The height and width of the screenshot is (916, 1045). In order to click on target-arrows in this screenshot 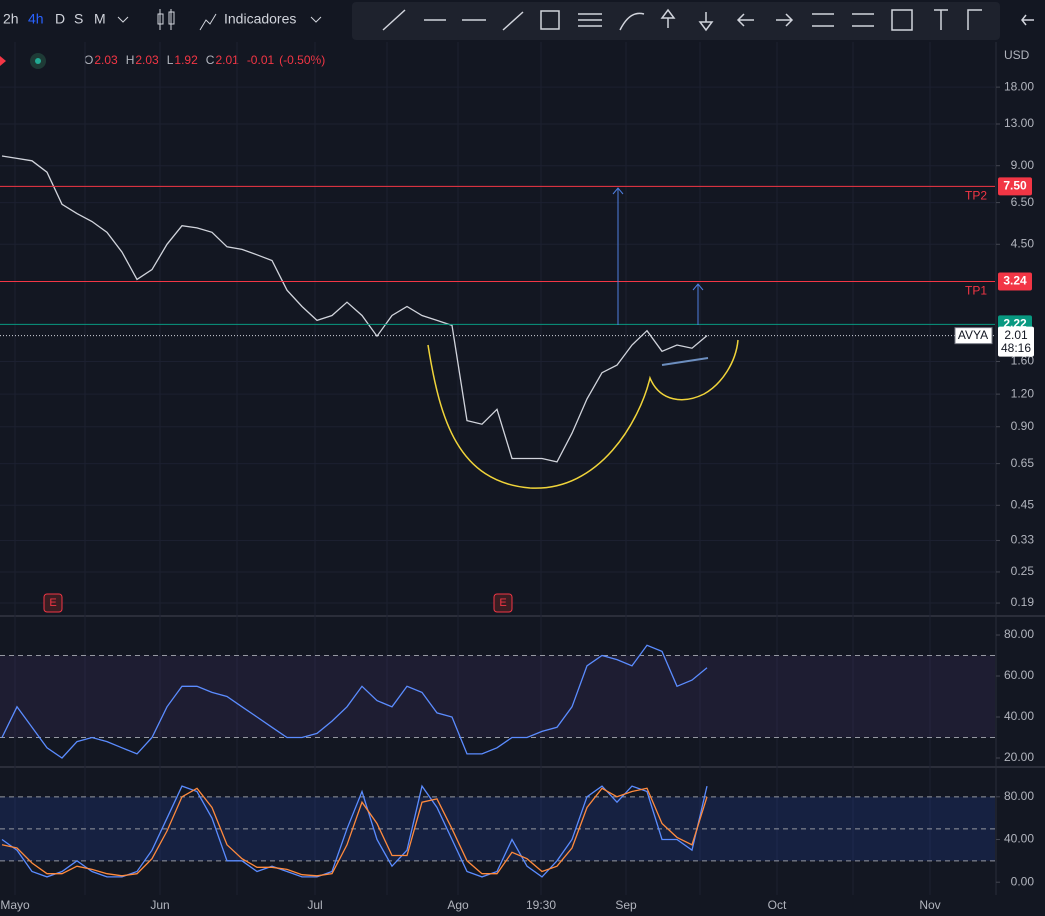, I will do `click(658, 256)`.